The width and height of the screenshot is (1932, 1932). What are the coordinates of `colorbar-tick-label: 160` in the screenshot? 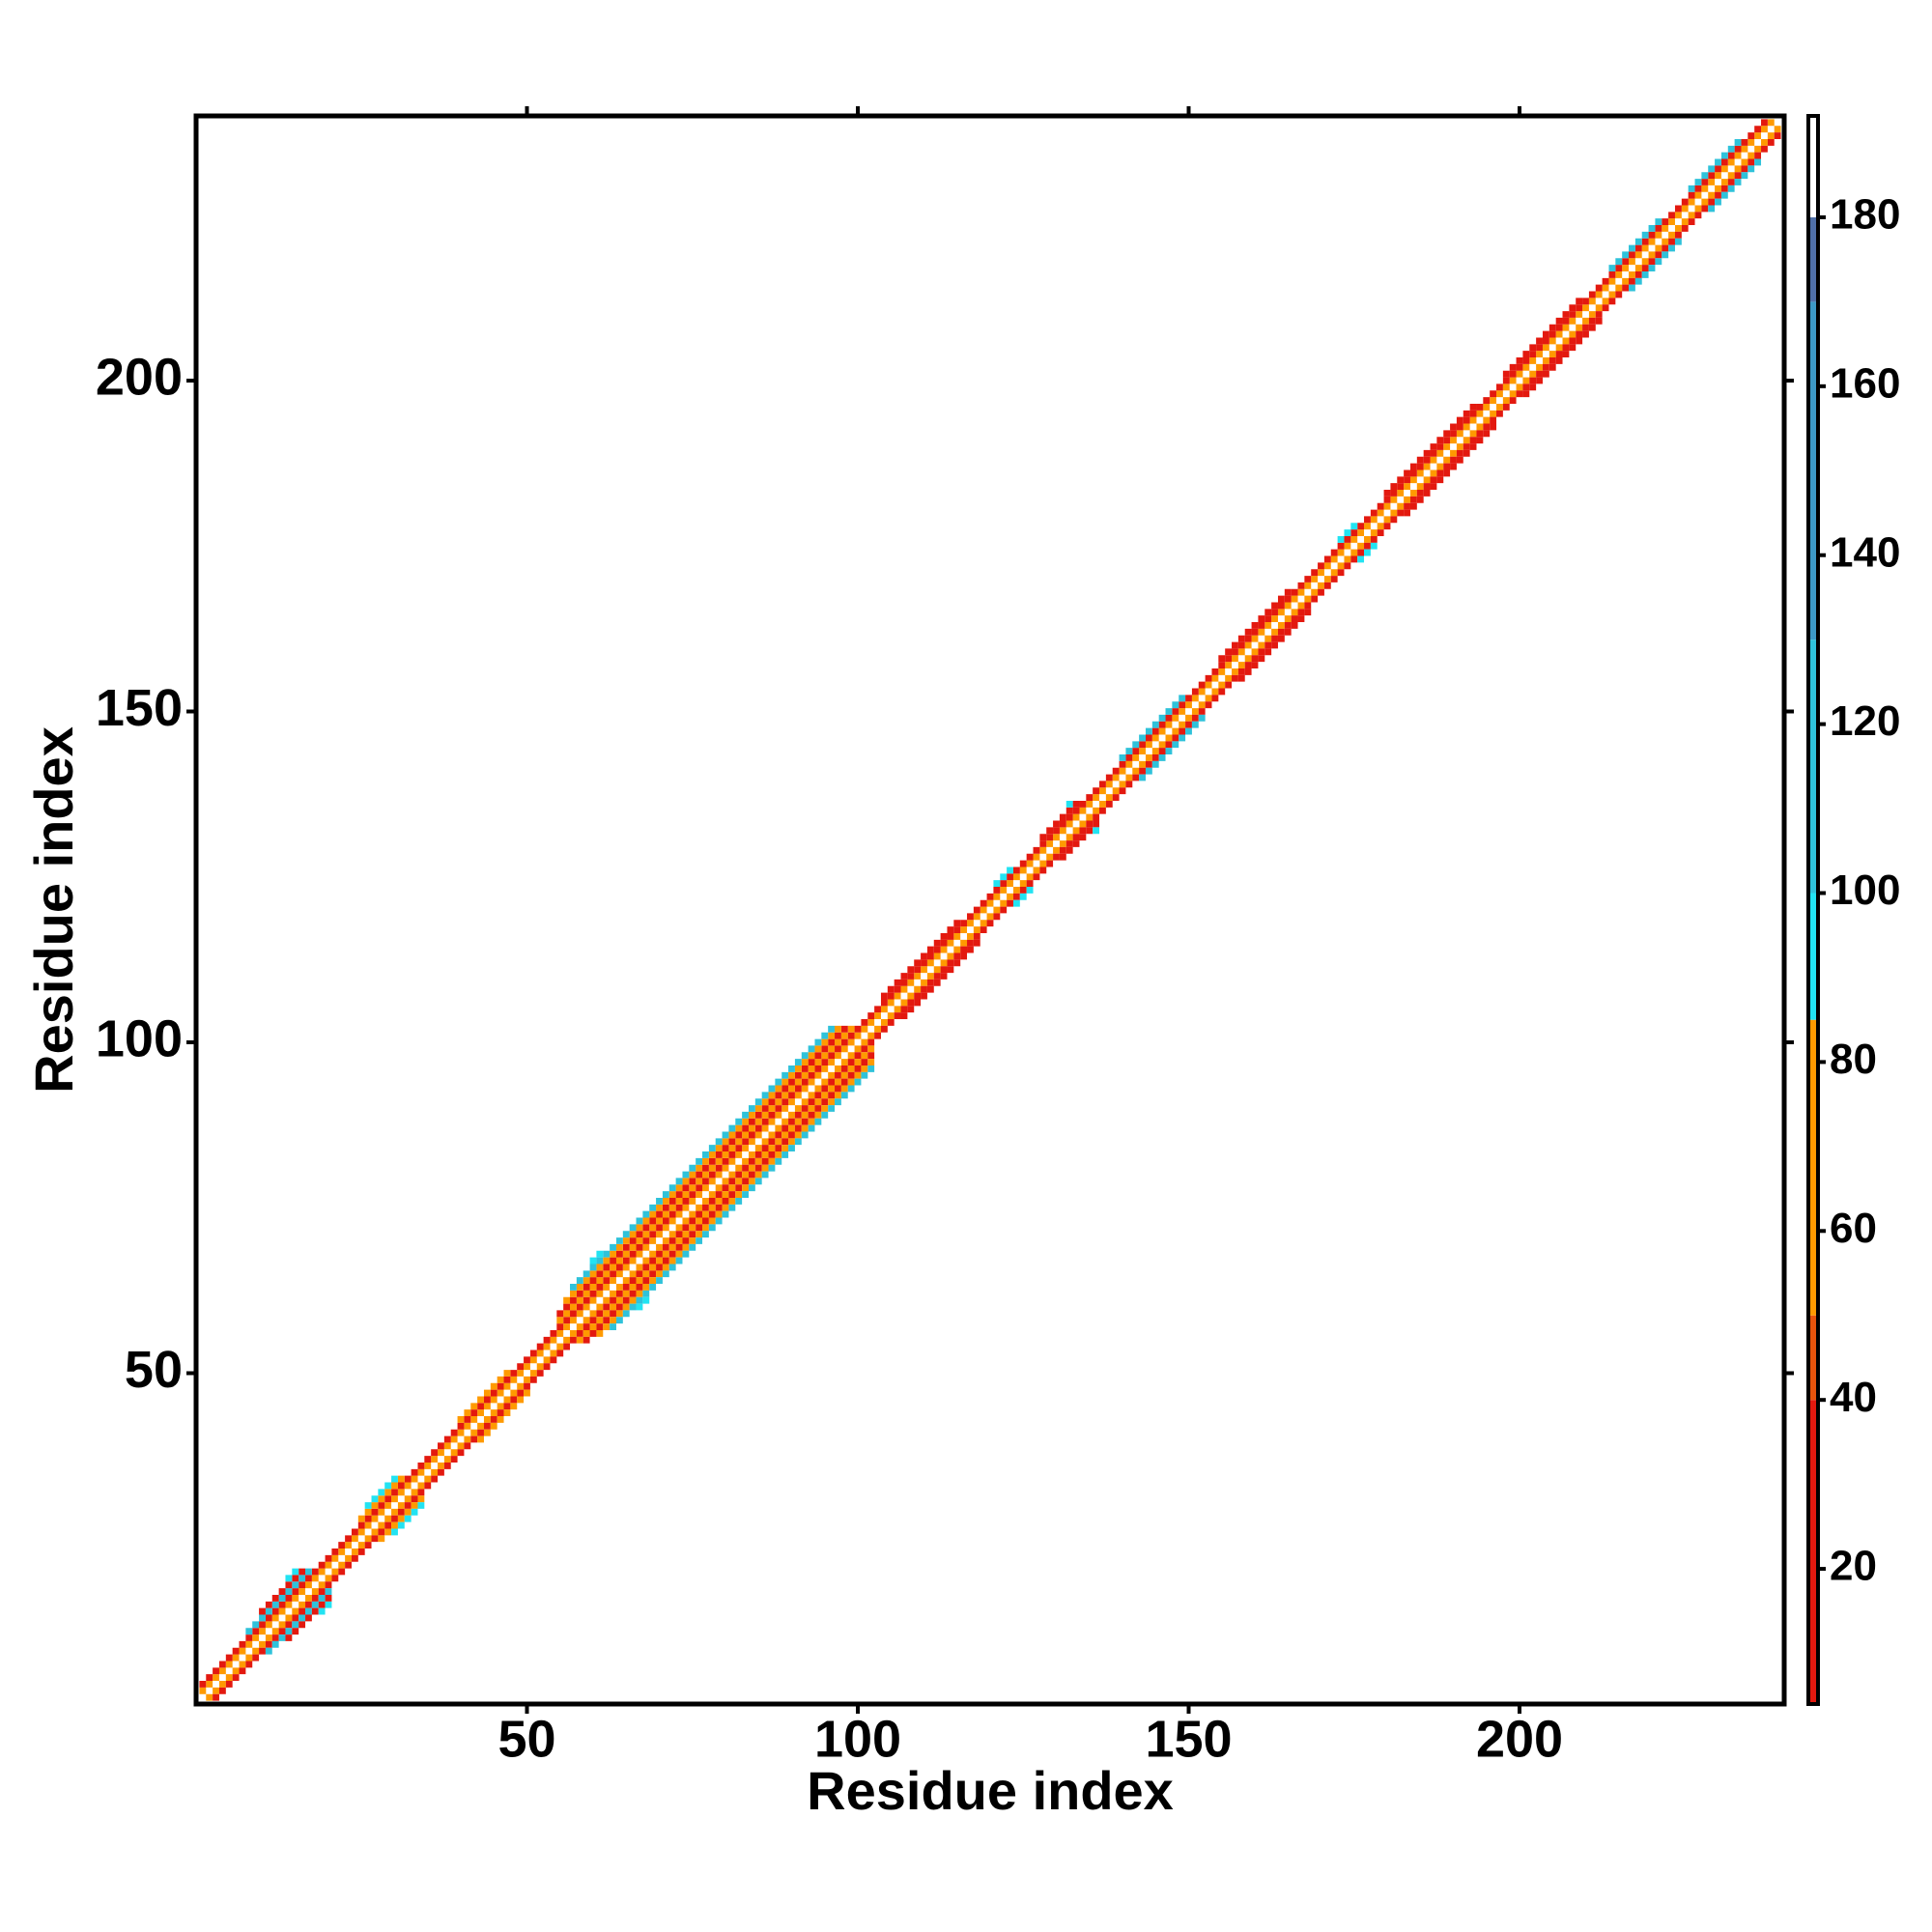 It's located at (1865, 383).